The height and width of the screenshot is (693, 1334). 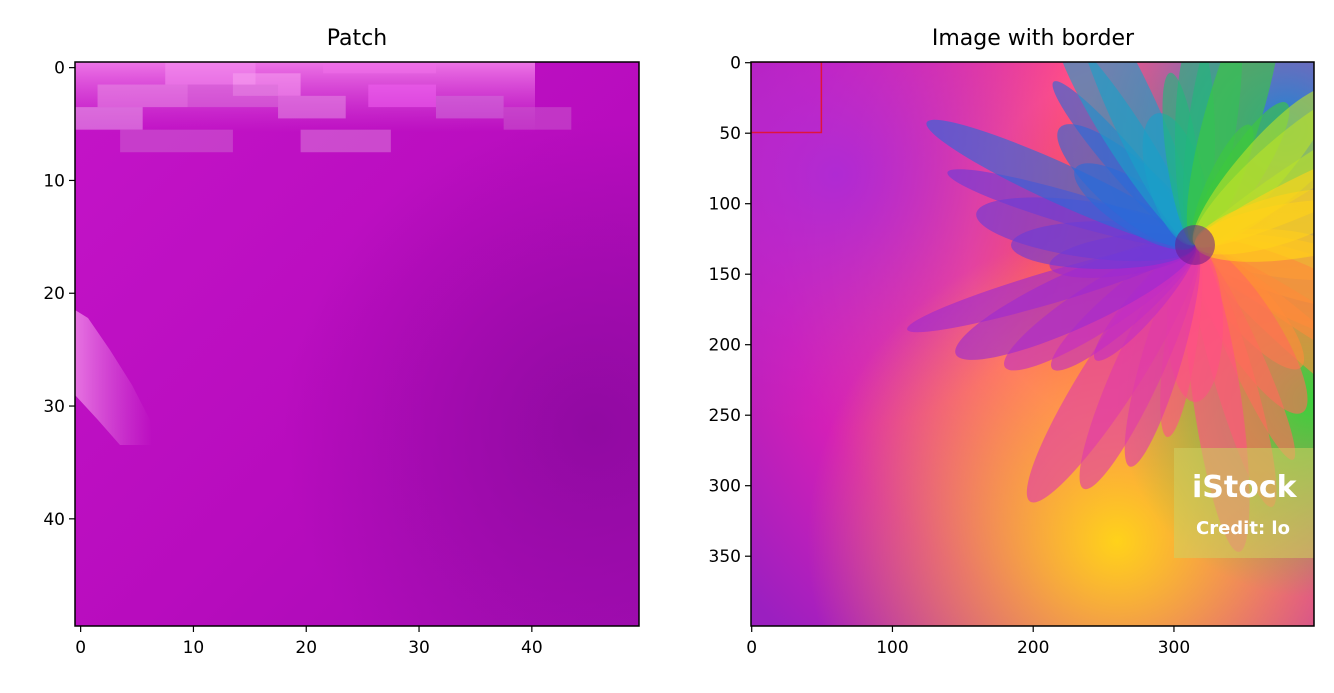 I want to click on watermark-credit: Credit: lo, so click(x=1243, y=528).